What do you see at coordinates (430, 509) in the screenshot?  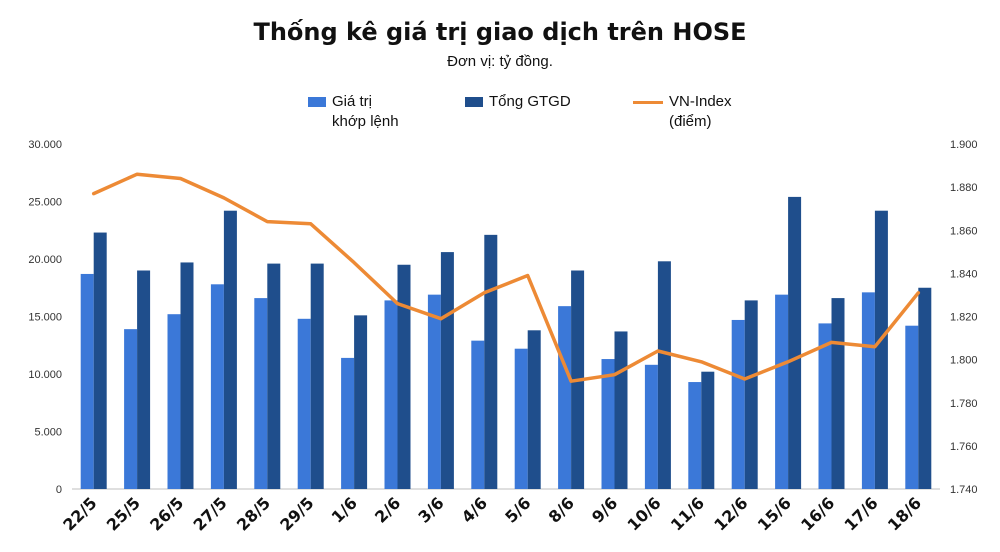 I see `x-tick-label: 3/6` at bounding box center [430, 509].